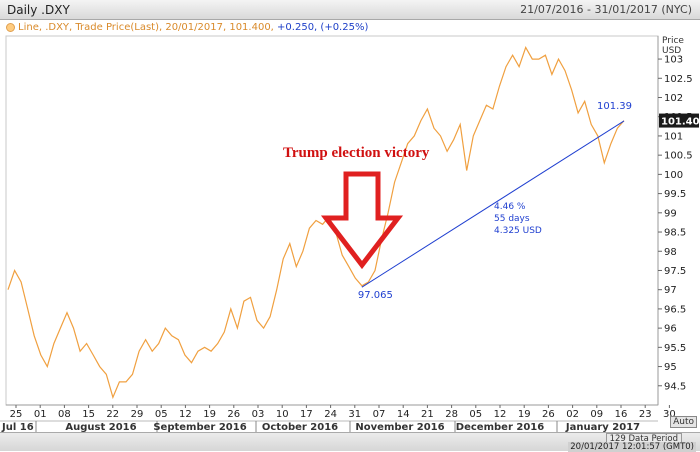 Image resolution: width=700 pixels, height=452 pixels. Describe the element at coordinates (510, 207) in the screenshot. I see `trend-pct-label: 4.46 %` at that location.